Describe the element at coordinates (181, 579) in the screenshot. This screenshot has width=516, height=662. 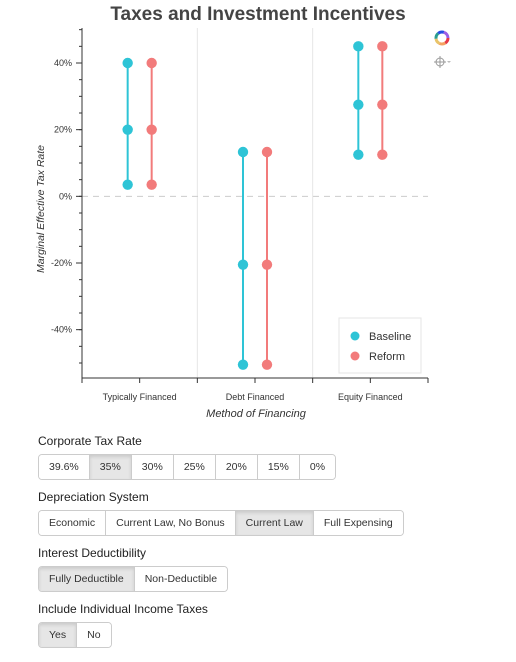
I see `option-button: Non-Deductible` at that location.